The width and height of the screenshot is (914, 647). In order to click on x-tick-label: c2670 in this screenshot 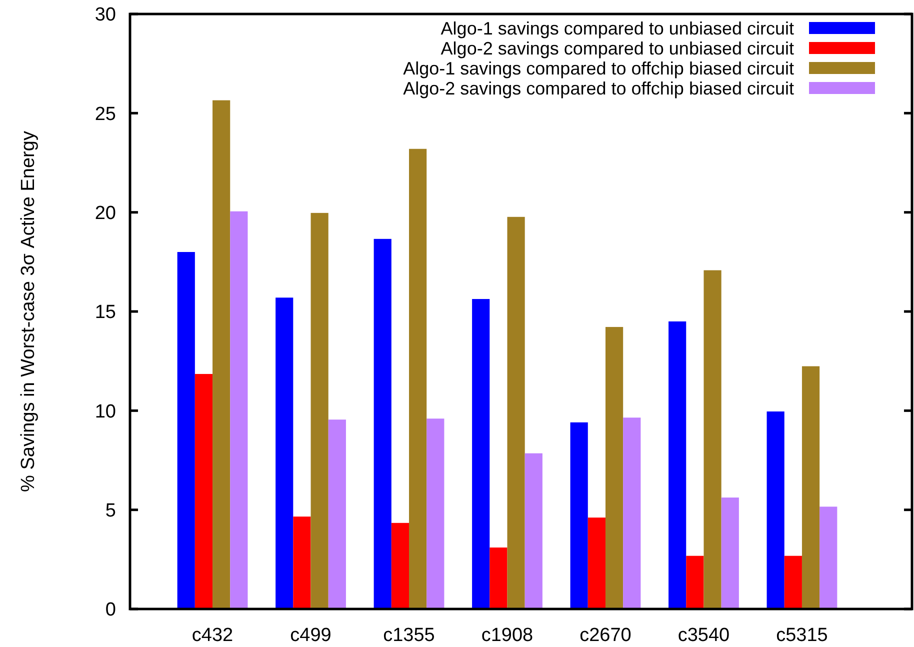, I will do `click(606, 635)`.